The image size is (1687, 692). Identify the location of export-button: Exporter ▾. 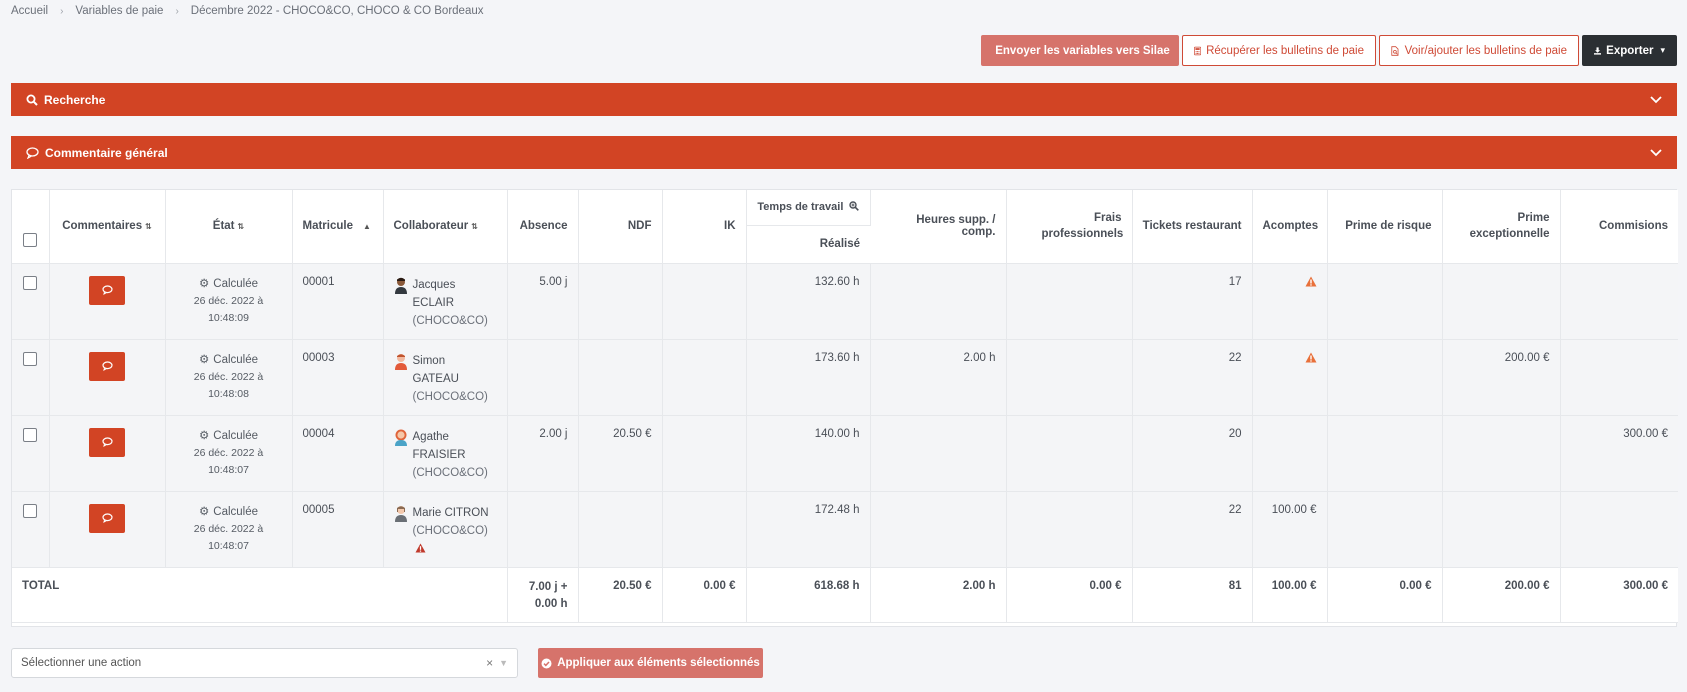
(1629, 50).